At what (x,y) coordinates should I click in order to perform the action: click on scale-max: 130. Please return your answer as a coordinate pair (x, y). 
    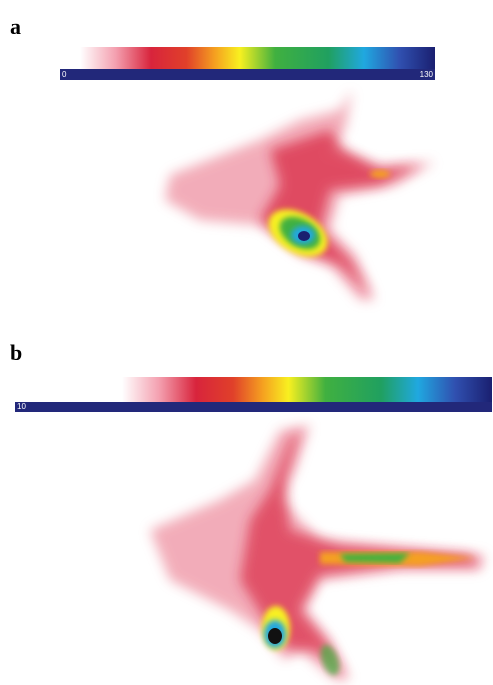
    Looking at the image, I should click on (427, 74).